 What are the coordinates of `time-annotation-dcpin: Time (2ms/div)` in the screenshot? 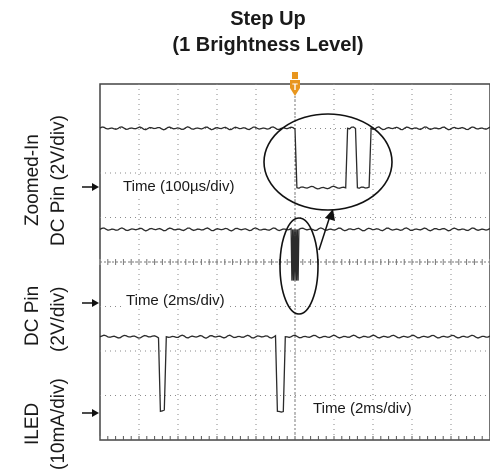 It's located at (175, 300).